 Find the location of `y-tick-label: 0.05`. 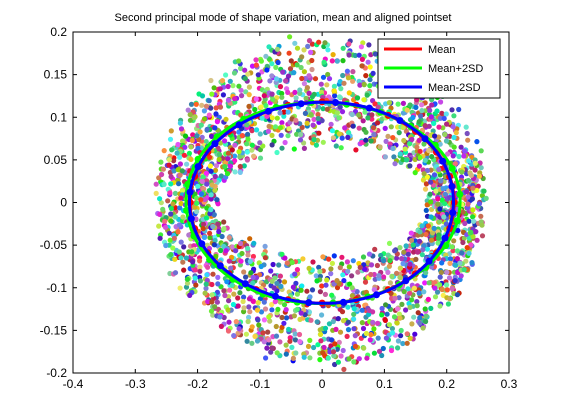

y-tick-label: 0.05 is located at coordinates (56, 160).